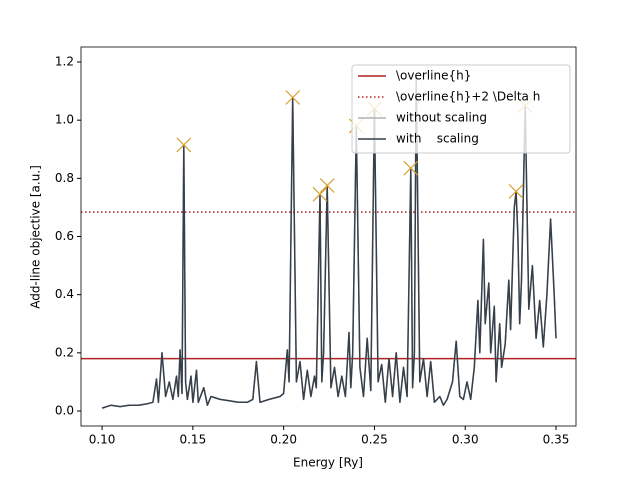 This screenshot has height=484, width=640. Describe the element at coordinates (328, 463) in the screenshot. I see `x-axis-label: Energy [Ry]` at that location.